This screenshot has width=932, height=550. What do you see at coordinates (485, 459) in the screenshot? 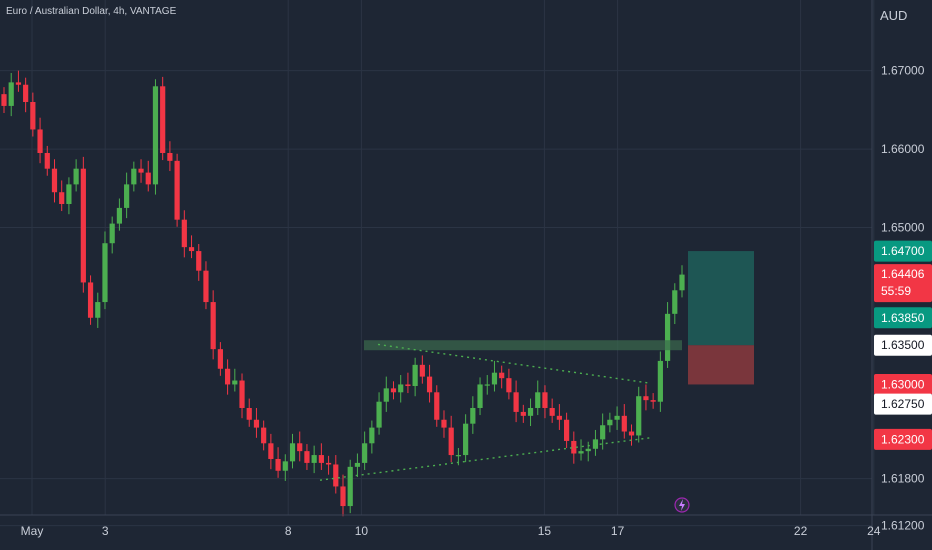
I see `pattern-lower-trendline` at bounding box center [485, 459].